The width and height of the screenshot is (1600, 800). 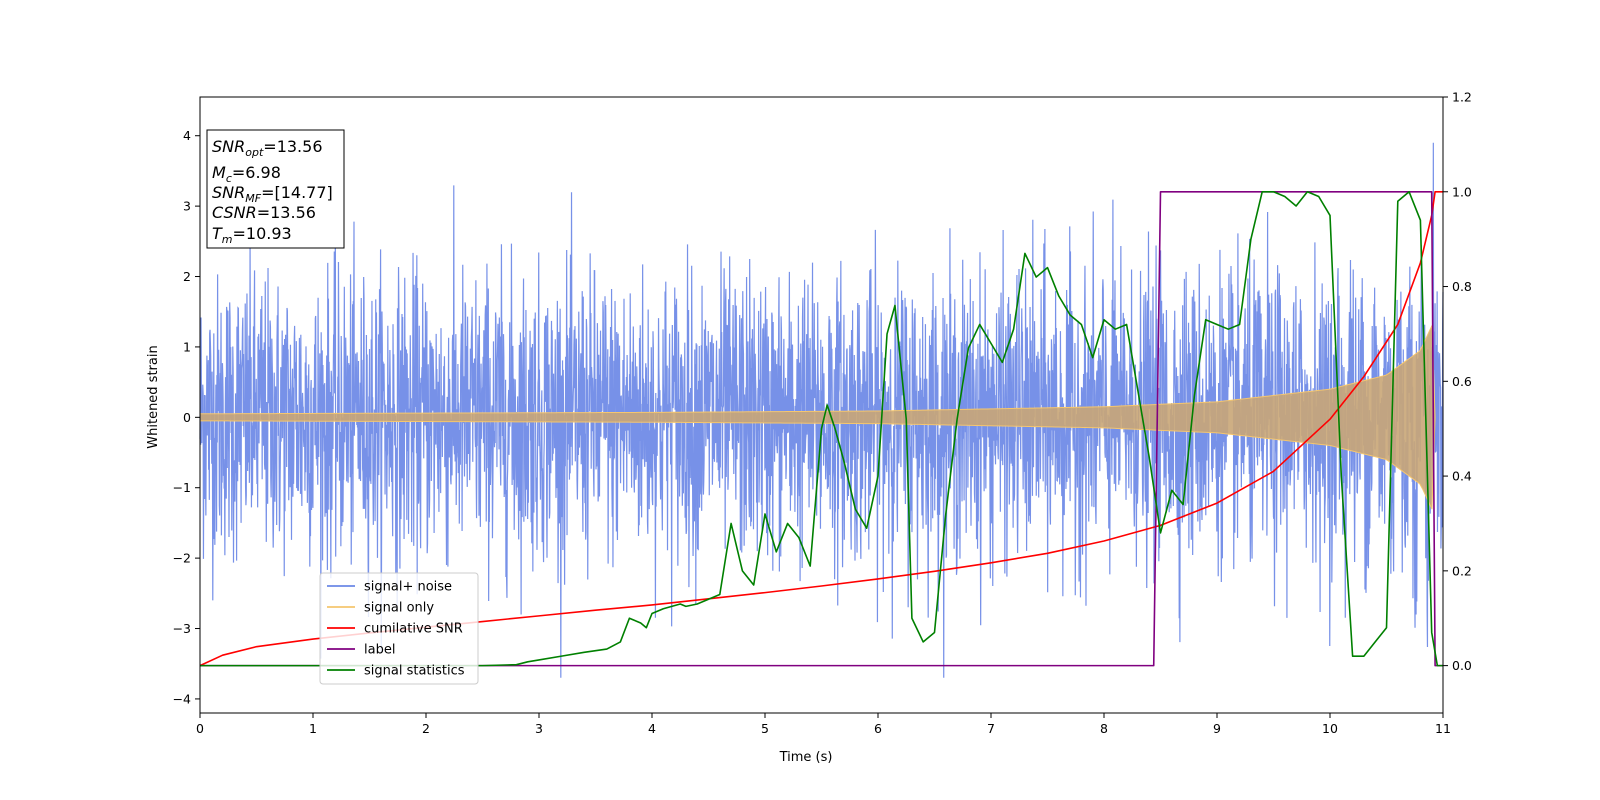 I want to click on y-tick-label: −1, so click(x=182, y=487).